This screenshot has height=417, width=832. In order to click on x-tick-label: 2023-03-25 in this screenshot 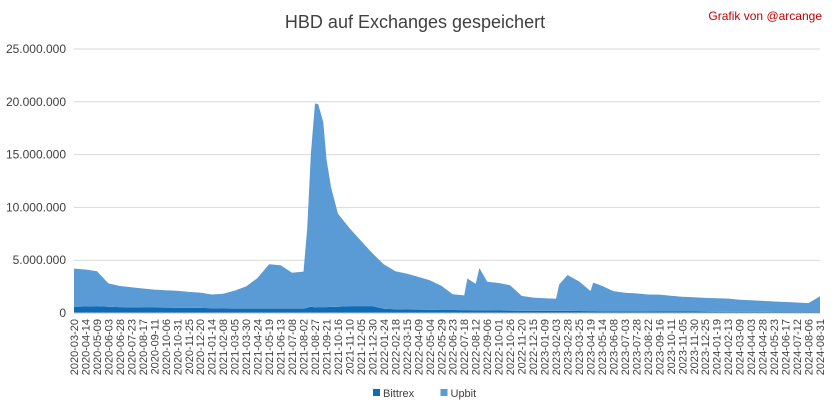, I will do `click(580, 347)`.